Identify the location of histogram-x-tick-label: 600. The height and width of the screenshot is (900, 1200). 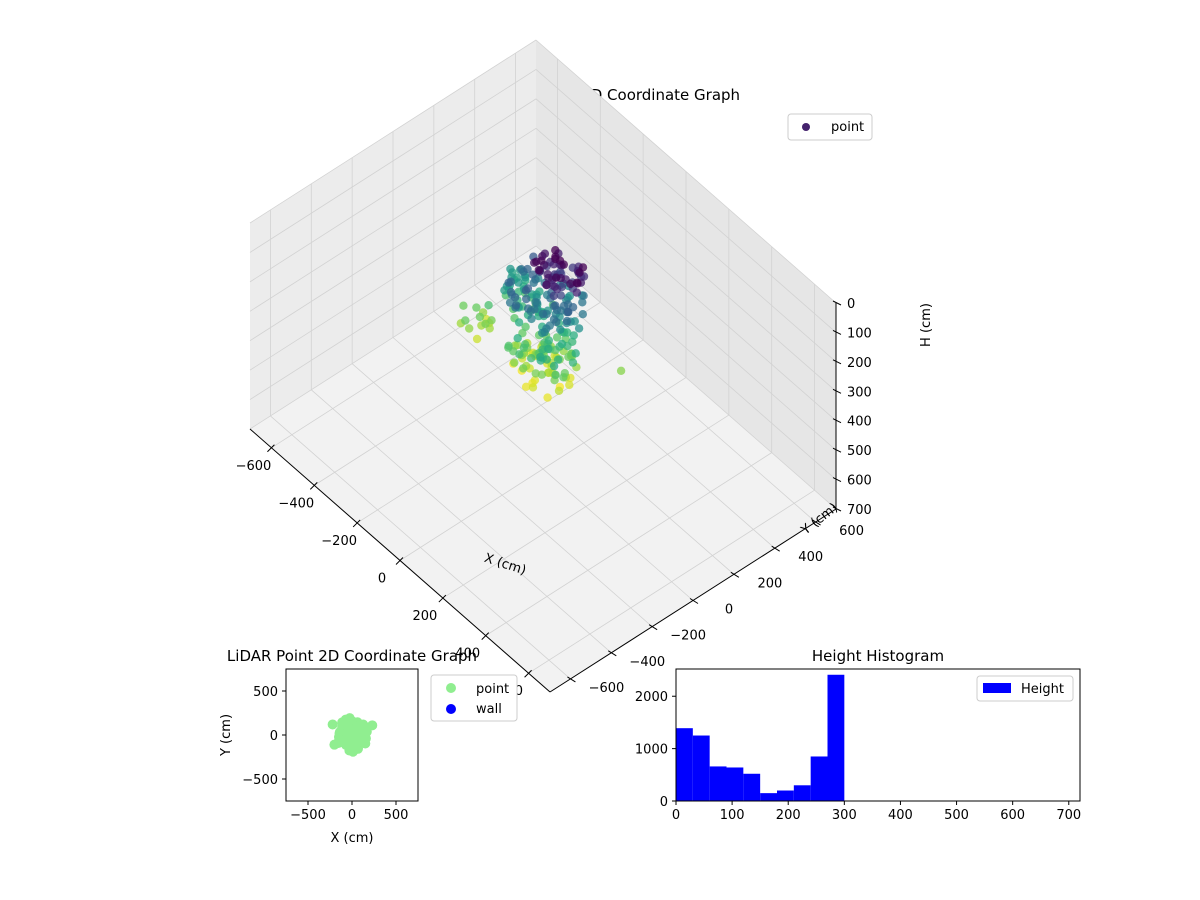
(1012, 815).